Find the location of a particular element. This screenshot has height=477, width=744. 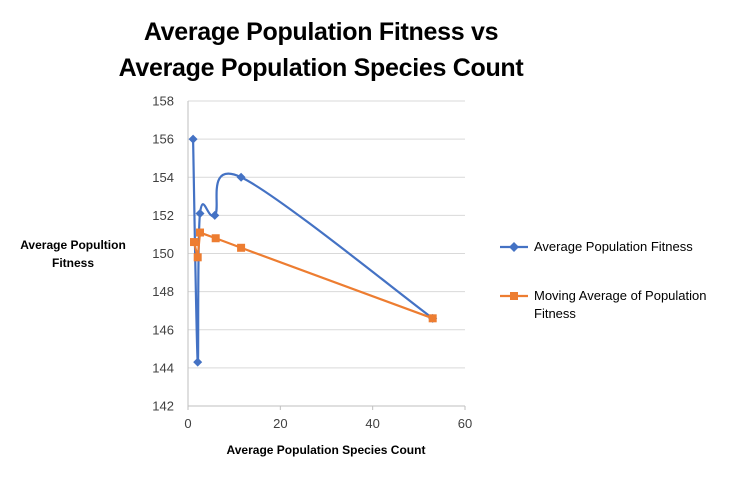

legend-label: Average Population Fitness is located at coordinates (613, 246).